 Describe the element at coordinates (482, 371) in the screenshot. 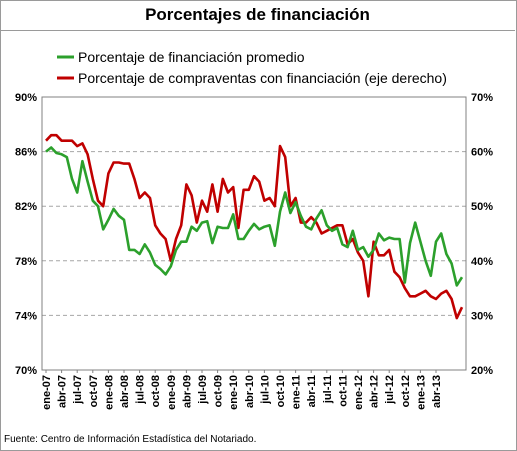

I see `y-right-tick-label: 20%` at that location.